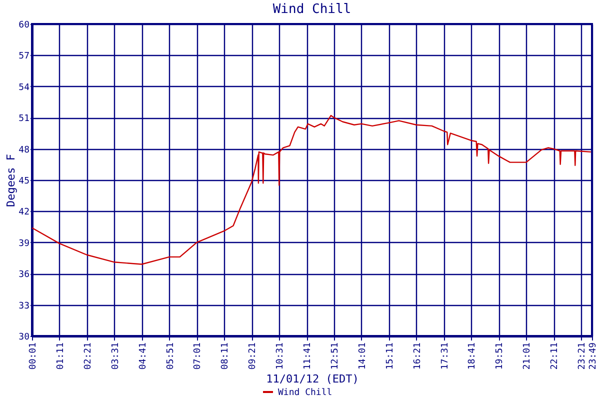 The image size is (600, 400). Describe the element at coordinates (308, 356) in the screenshot. I see `x-tick-label: 11:41` at that location.